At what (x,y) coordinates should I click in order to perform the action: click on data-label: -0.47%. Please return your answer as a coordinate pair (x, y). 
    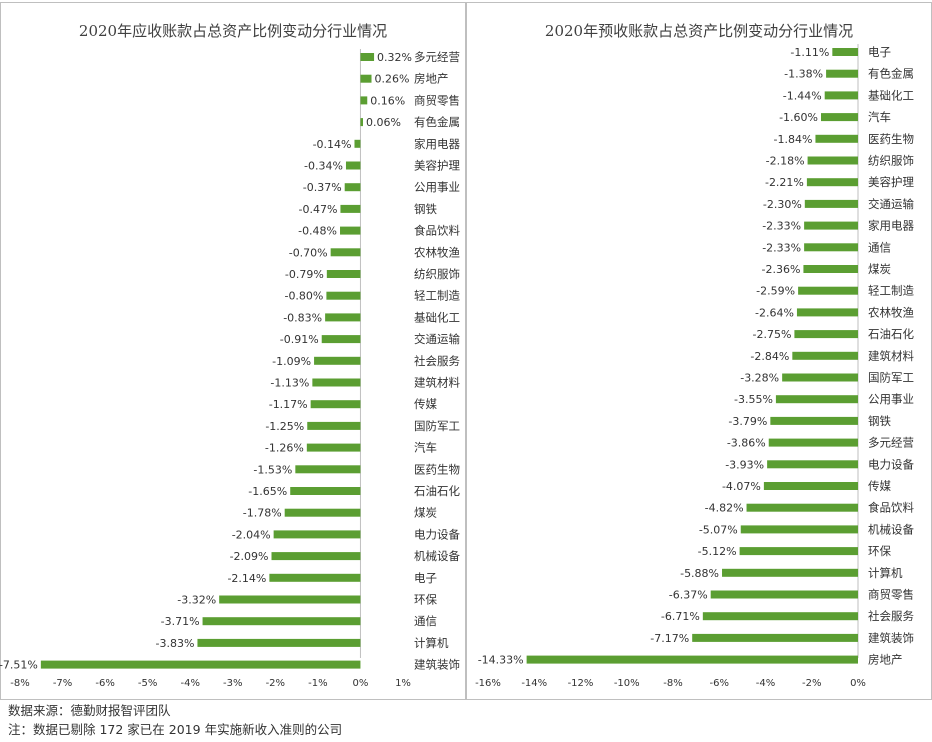
    Looking at the image, I should click on (318, 209).